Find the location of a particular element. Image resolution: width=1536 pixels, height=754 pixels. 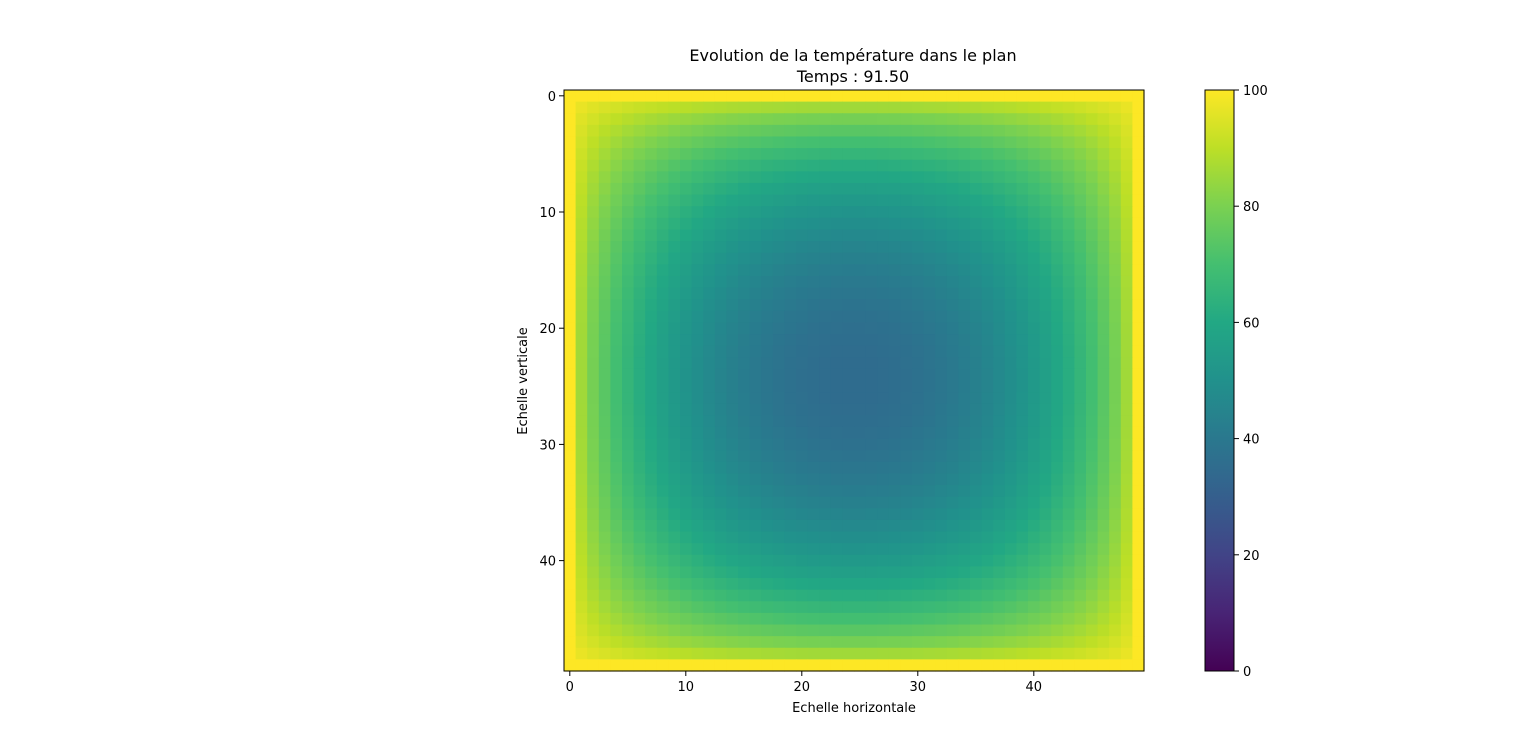

y-tick-label: 0 is located at coordinates (552, 97).